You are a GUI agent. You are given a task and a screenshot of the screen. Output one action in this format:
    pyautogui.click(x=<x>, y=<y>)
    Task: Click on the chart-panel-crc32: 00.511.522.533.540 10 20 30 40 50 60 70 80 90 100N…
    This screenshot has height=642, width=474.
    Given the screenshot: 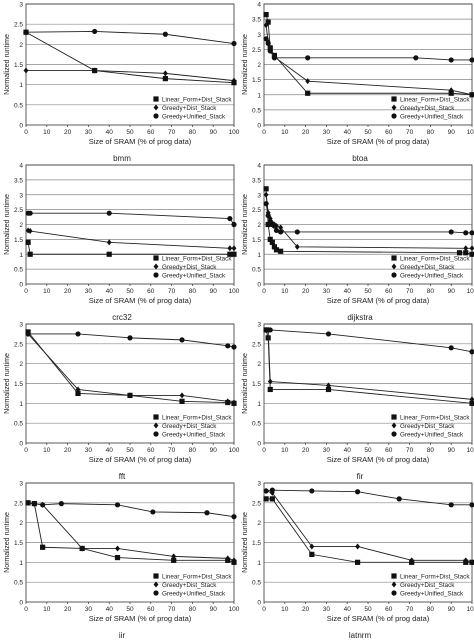 What is the action you would take?
    pyautogui.click(x=122, y=243)
    